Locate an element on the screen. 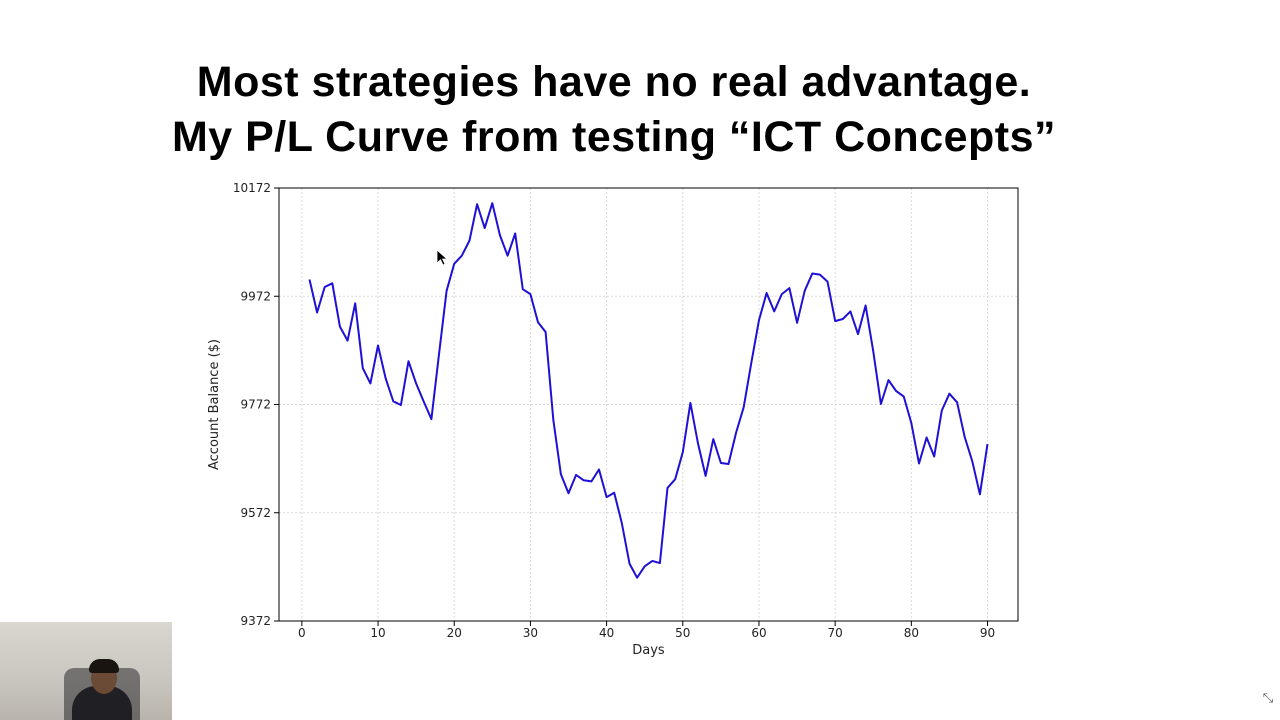  x-tick-label: 90 is located at coordinates (987, 633).